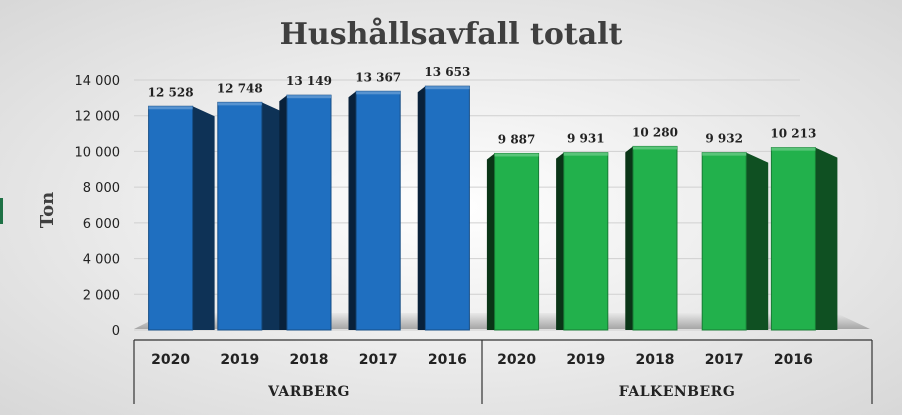  I want to click on group-label: VARBERG, so click(308, 392).